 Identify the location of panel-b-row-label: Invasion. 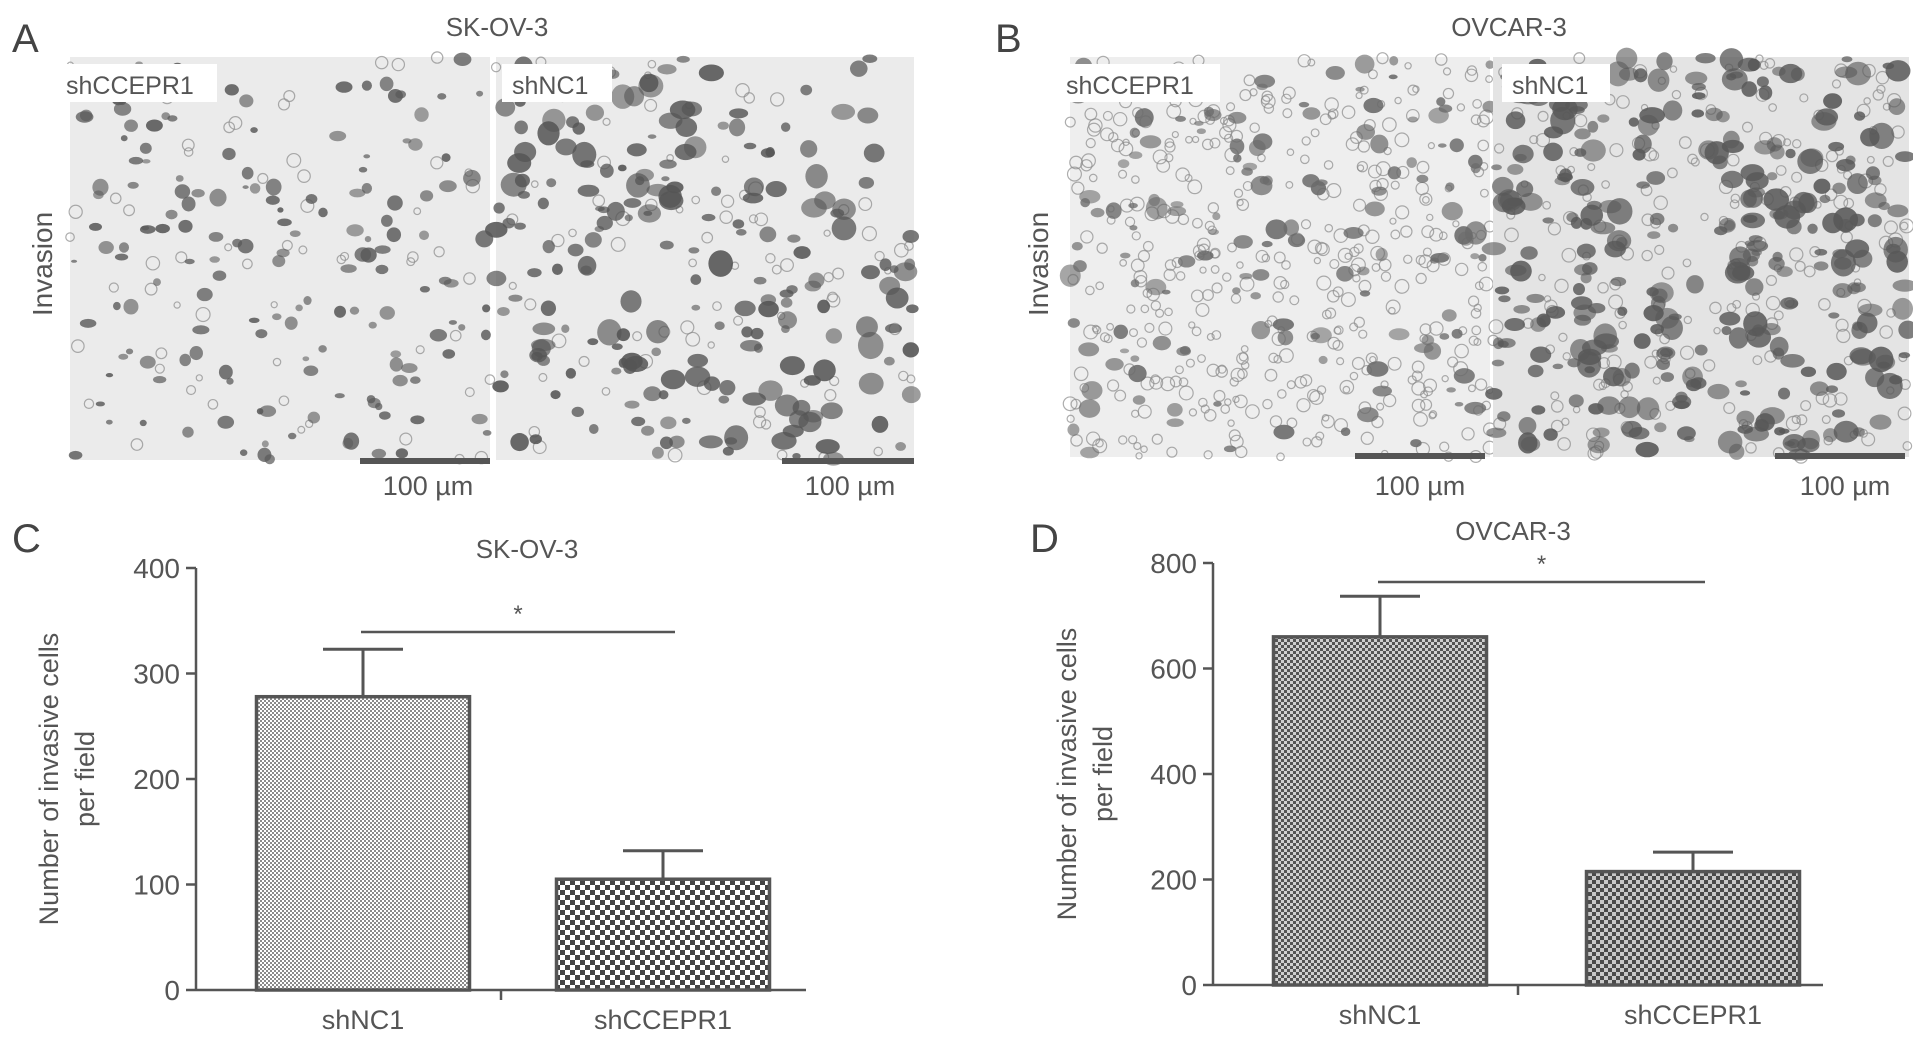
(1038, 264).